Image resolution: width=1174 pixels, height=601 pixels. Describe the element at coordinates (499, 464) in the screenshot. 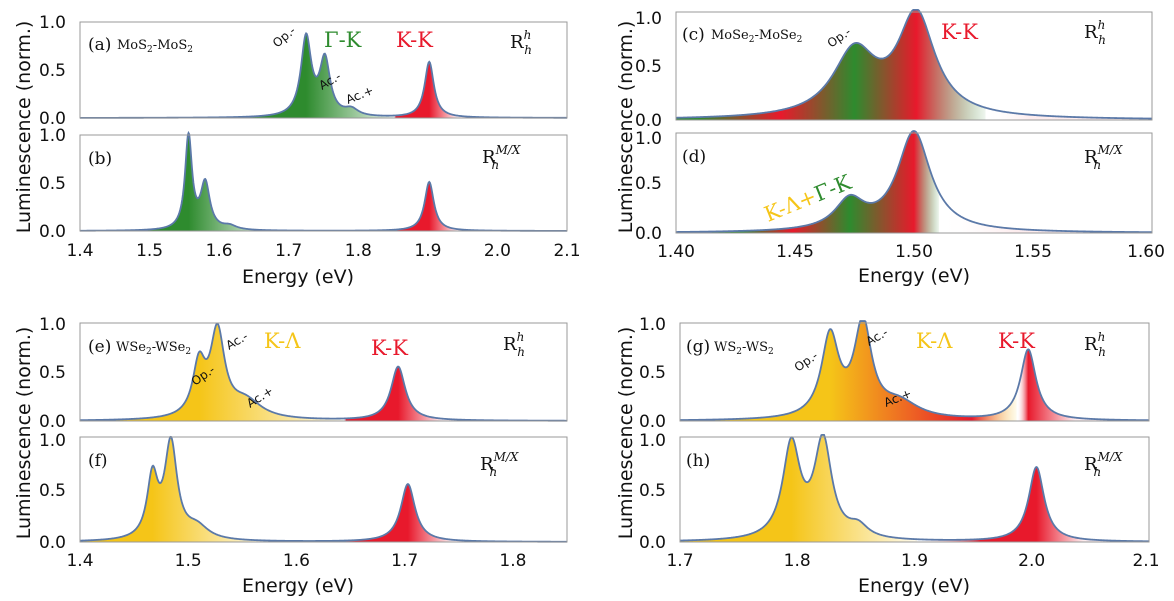

I see `panel-f-stacking: RM/X h` at that location.